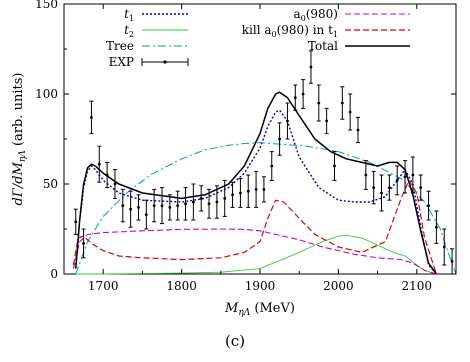  I want to click on legend-label: t2, so click(129, 31).